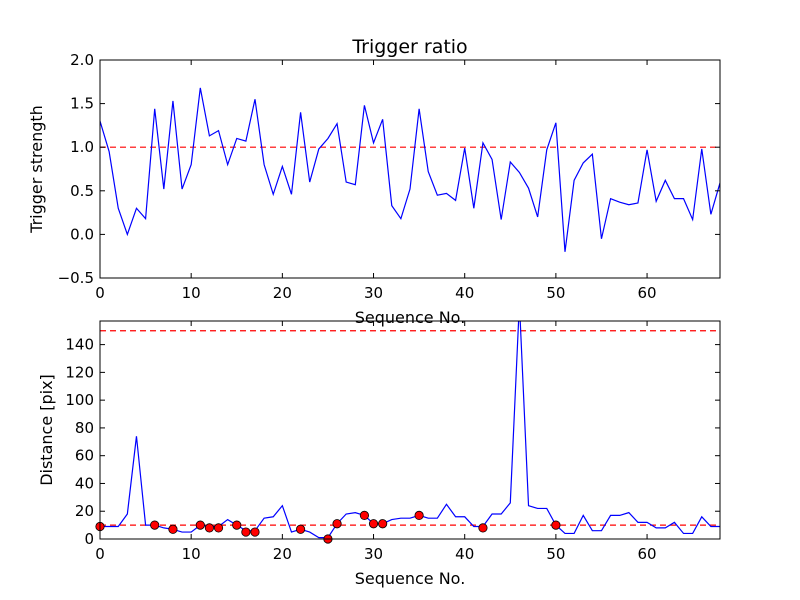 This screenshot has height=600, width=800. I want to click on y-tick-label: 0.5, so click(82, 191).